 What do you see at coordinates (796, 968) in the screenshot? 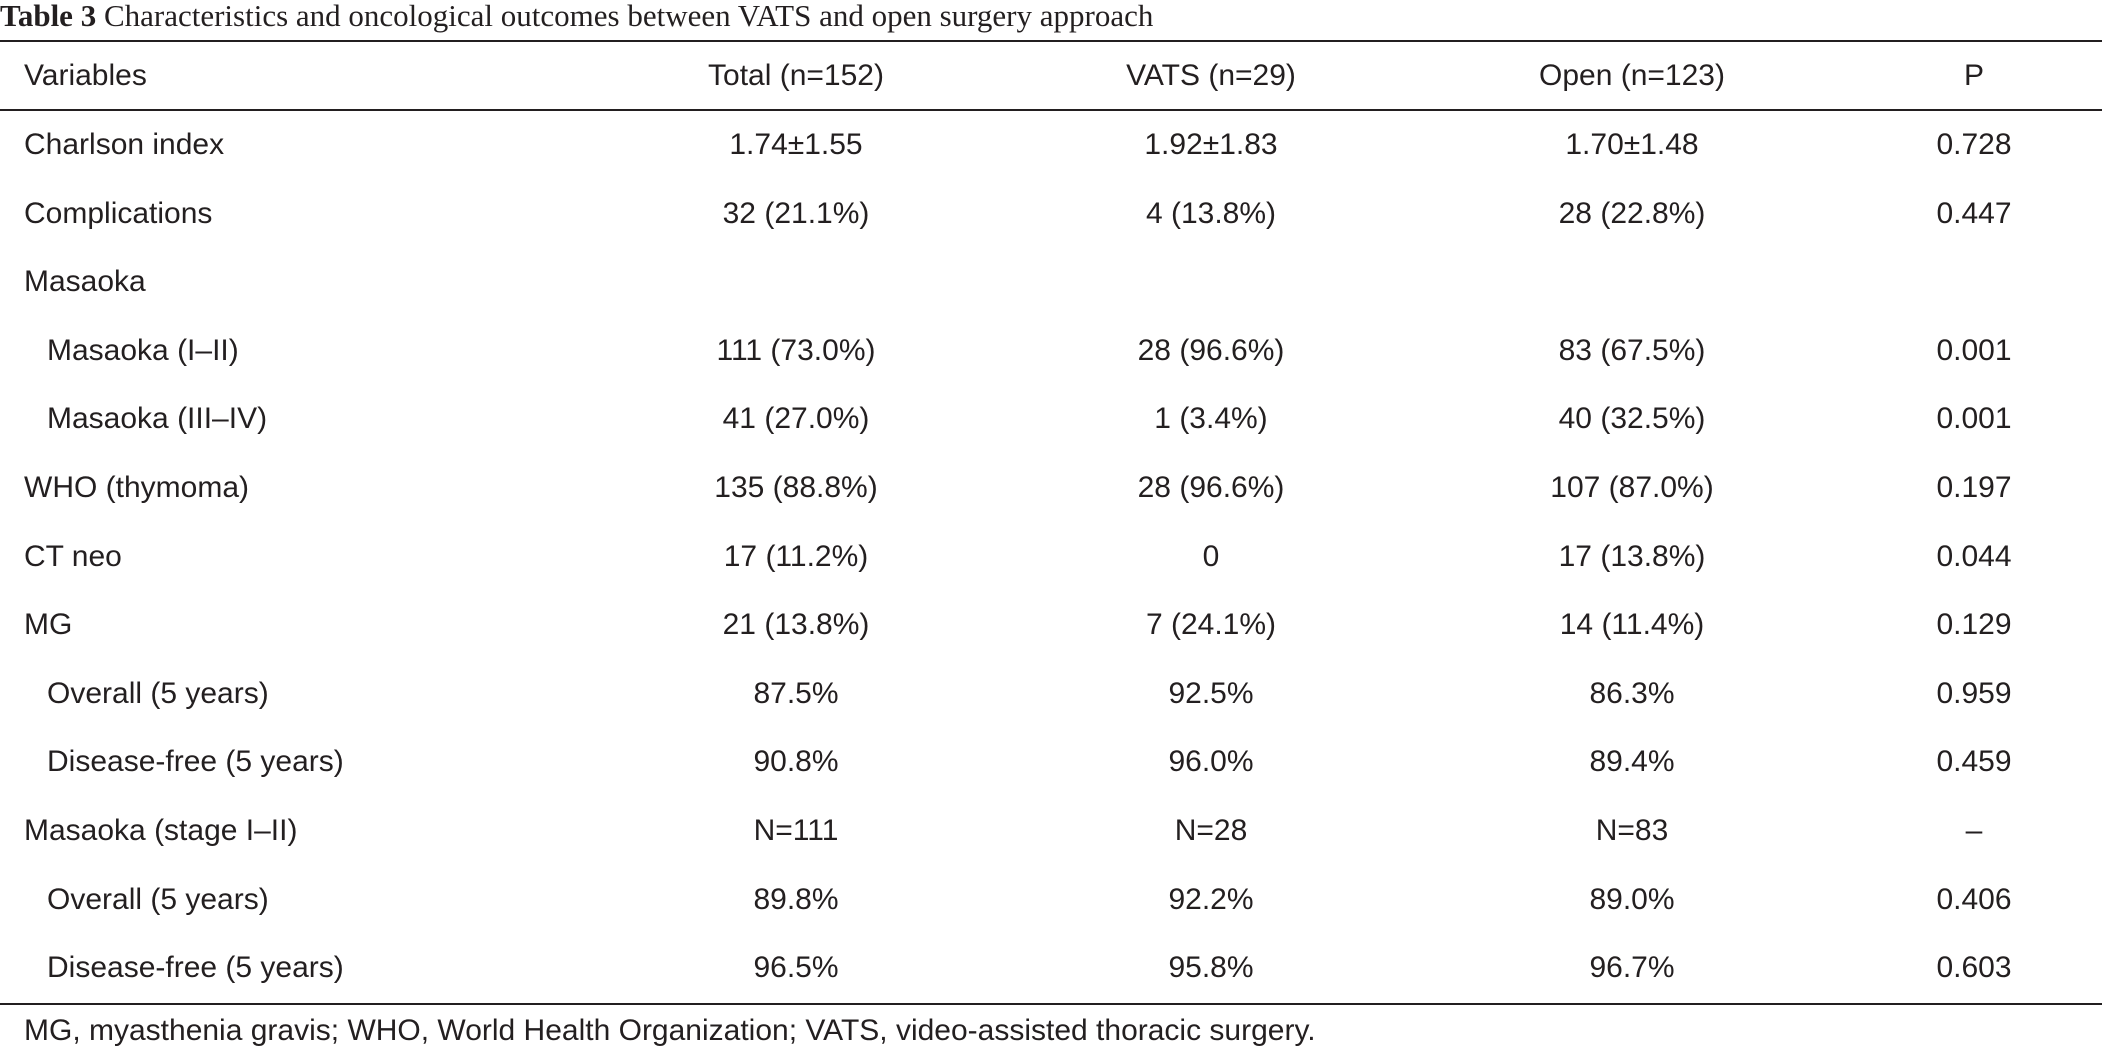
I see `cell-total: 96.5%` at bounding box center [796, 968].